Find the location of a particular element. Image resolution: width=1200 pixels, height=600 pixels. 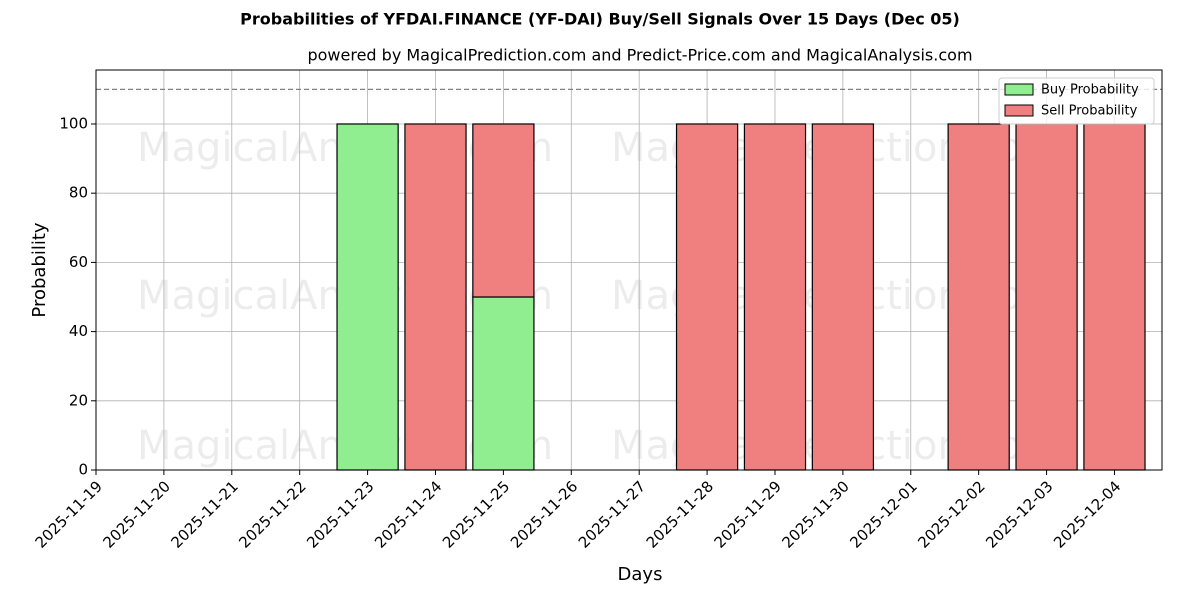

legend-label: Buy Probability is located at coordinates (1090, 90).